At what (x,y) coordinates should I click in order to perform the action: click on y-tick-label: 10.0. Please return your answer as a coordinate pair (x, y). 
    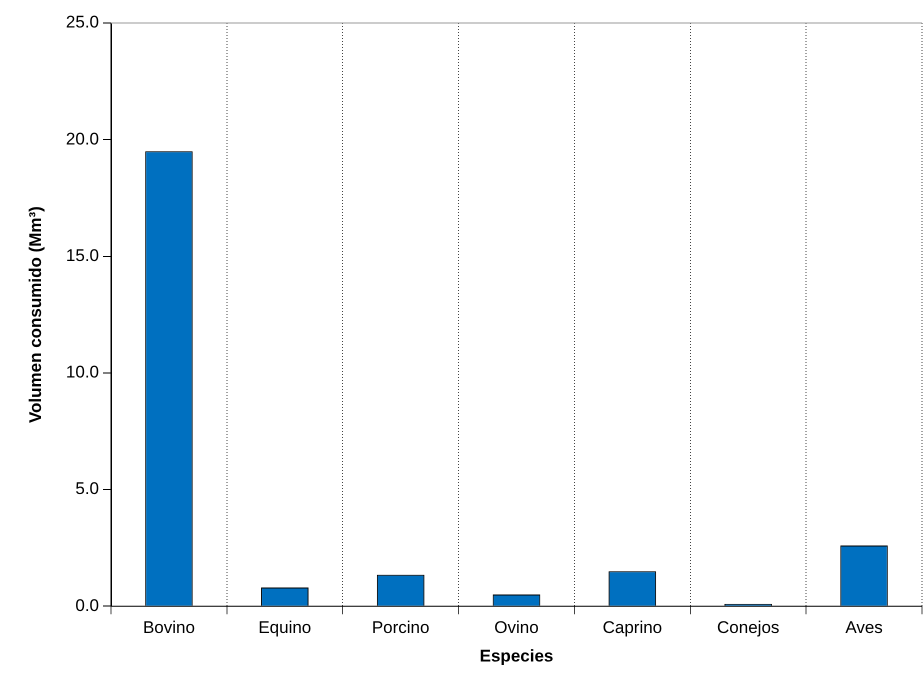
    Looking at the image, I should click on (82, 372).